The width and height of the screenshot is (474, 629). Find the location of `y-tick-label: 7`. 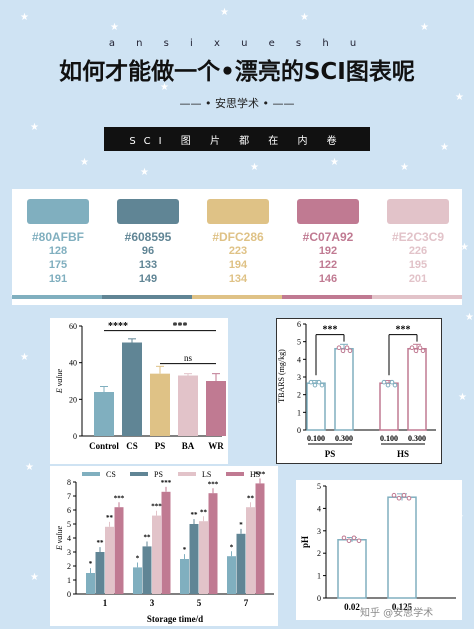

y-tick-label: 7 is located at coordinates (69, 496).